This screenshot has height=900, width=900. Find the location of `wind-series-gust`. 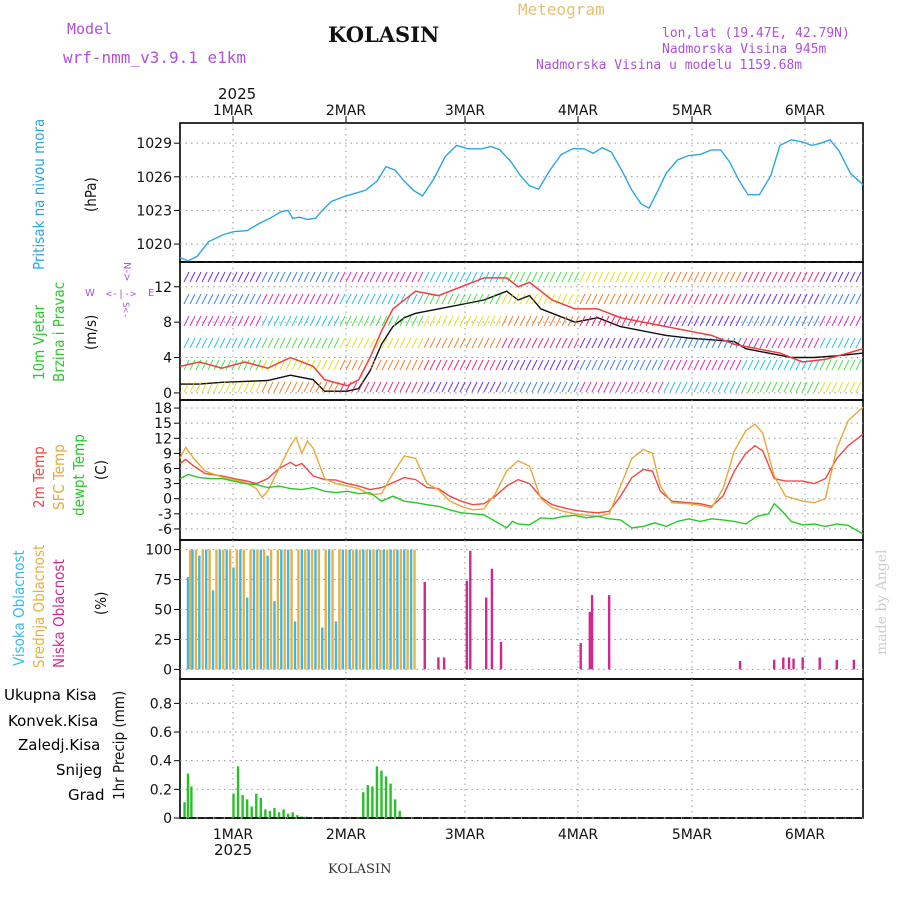

wind-series-gust is located at coordinates (521, 332).